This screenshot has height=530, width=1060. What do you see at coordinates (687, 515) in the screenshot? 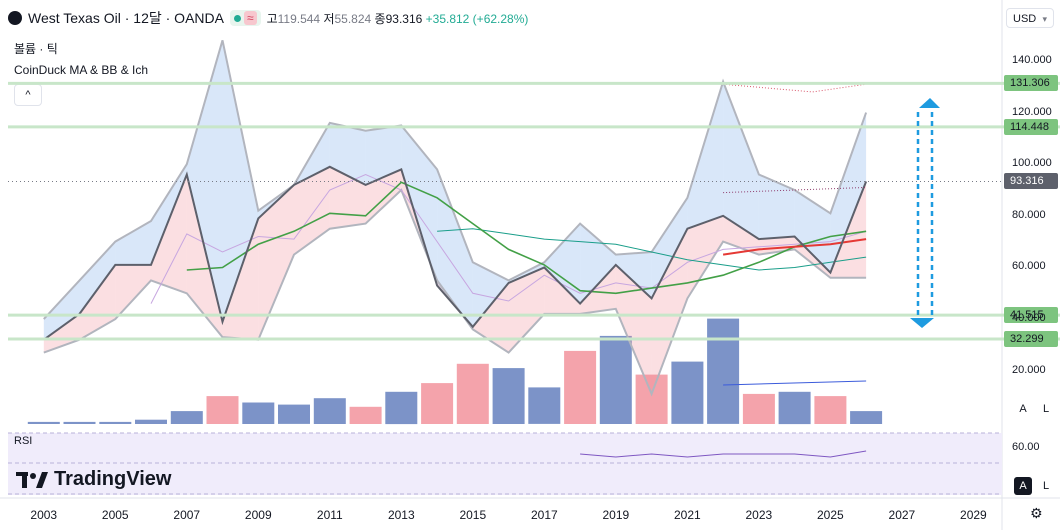
I see `x-tick-label: 2021` at bounding box center [687, 515].